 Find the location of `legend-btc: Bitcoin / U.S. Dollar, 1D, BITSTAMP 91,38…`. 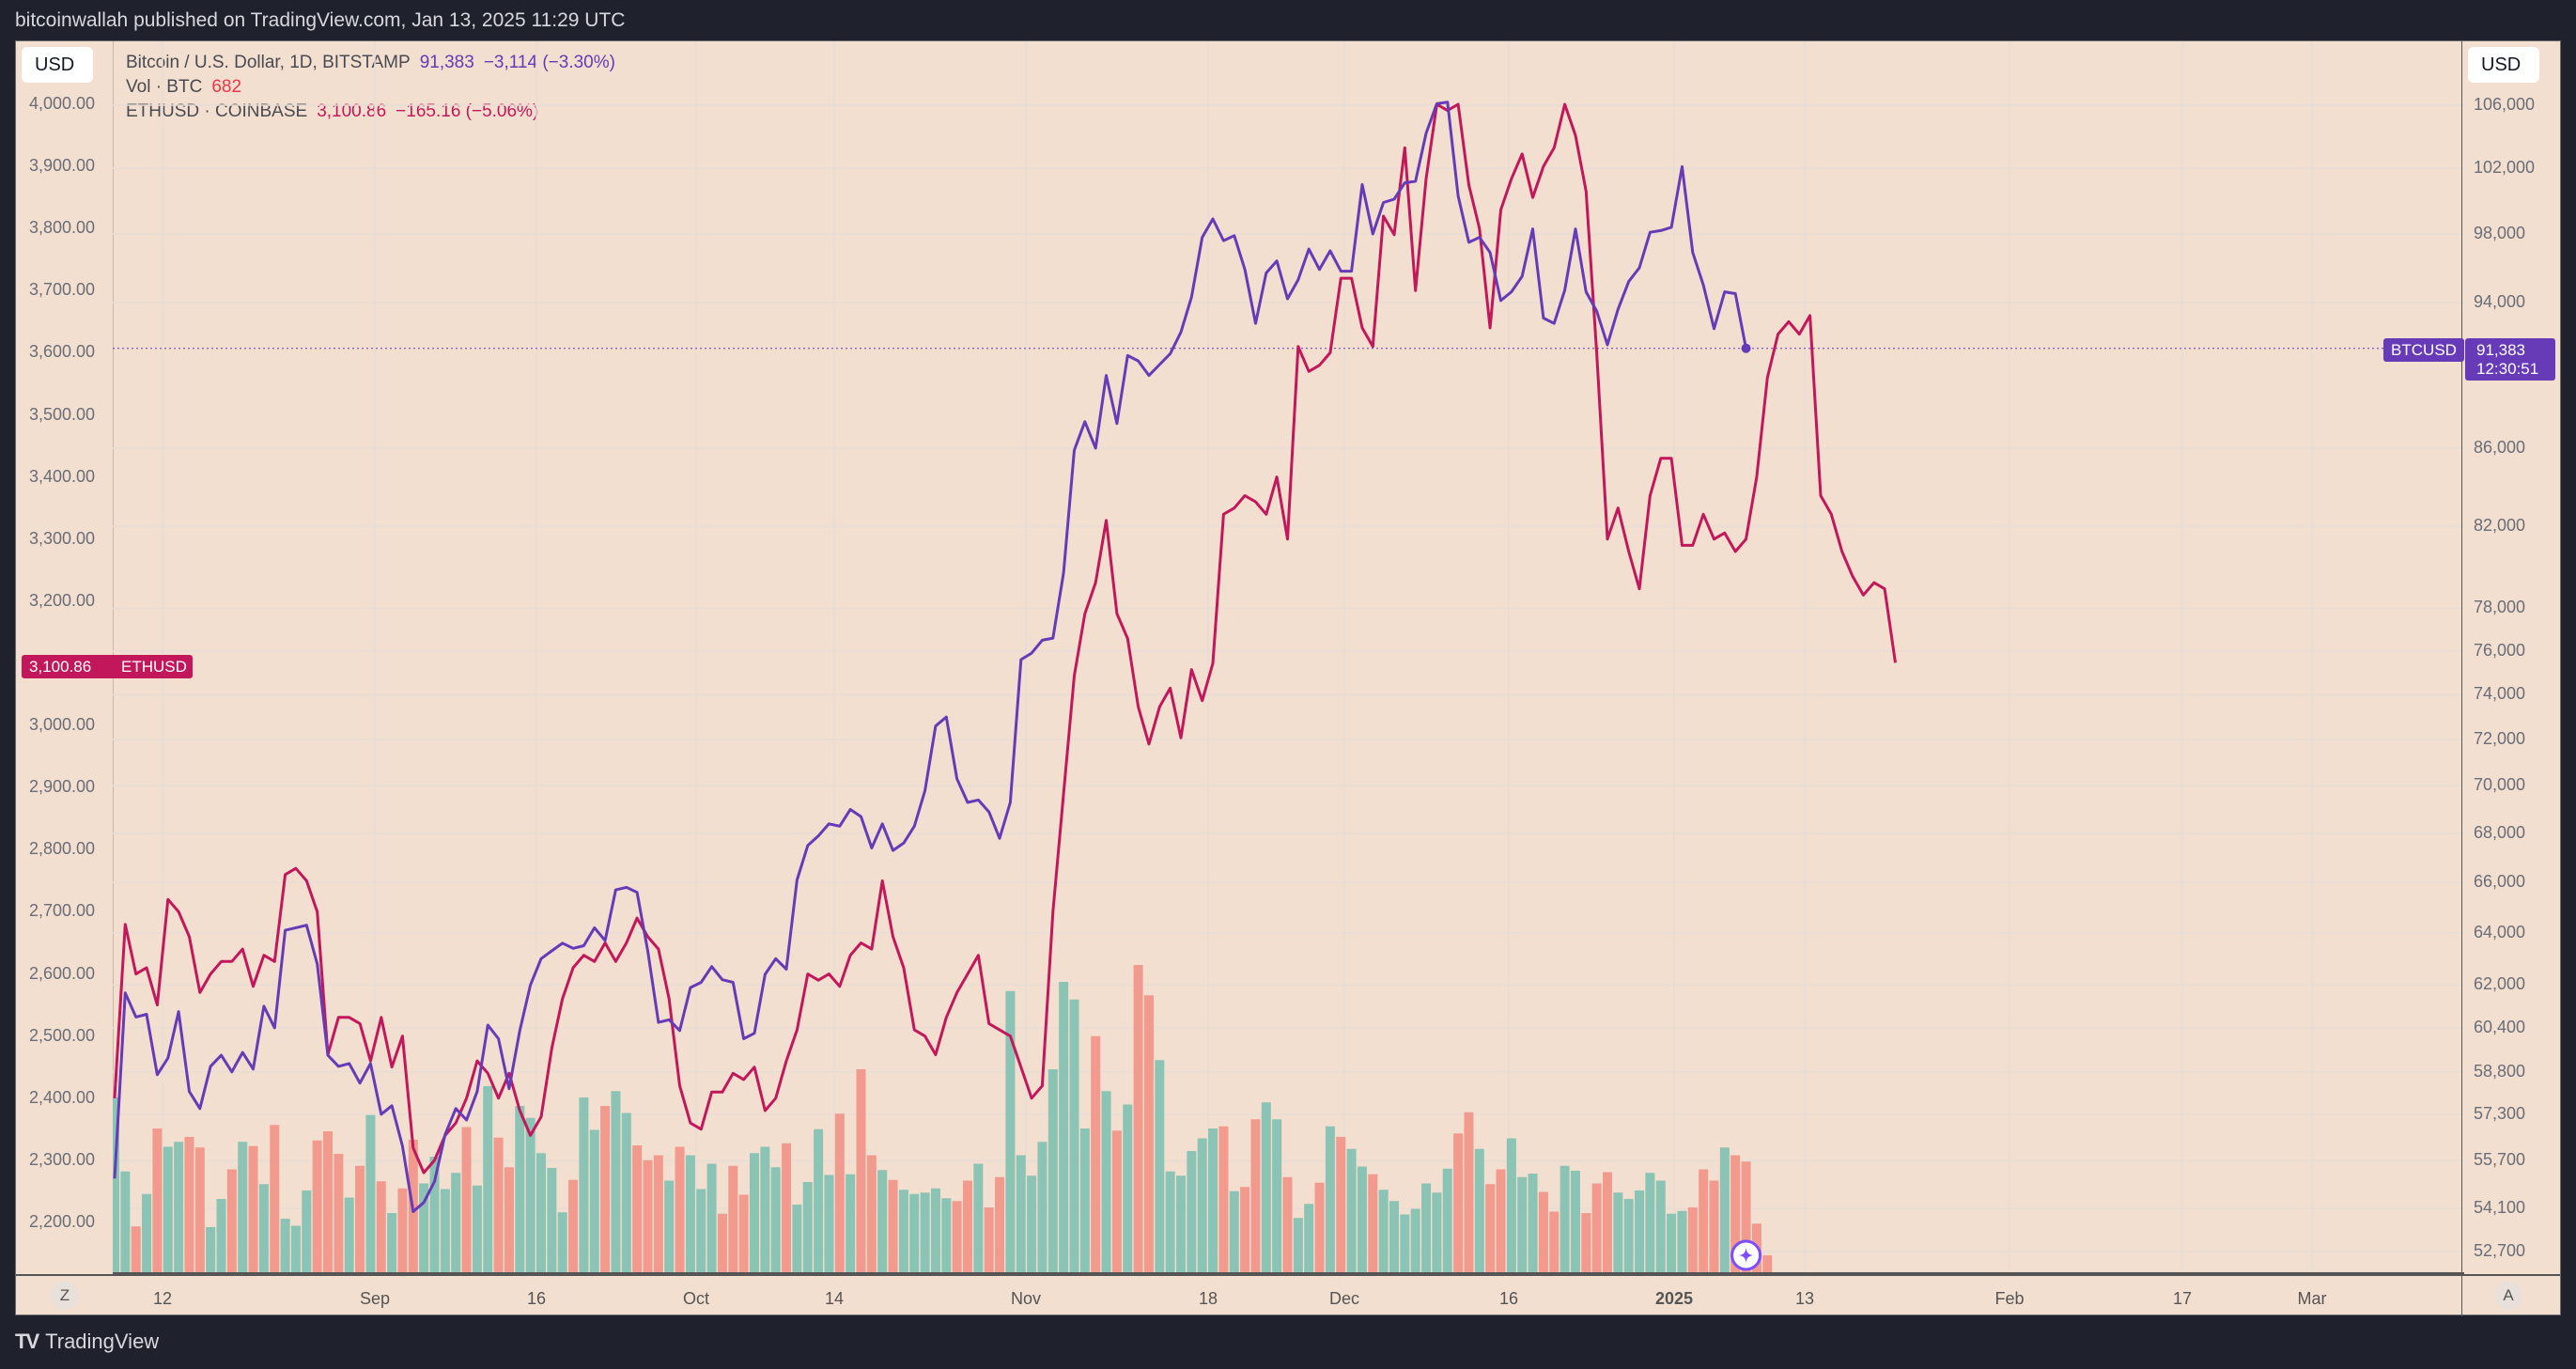

legend-btc: Bitcoin / U.S. Dollar, 1D, BITSTAMP 91,38… is located at coordinates (370, 63).